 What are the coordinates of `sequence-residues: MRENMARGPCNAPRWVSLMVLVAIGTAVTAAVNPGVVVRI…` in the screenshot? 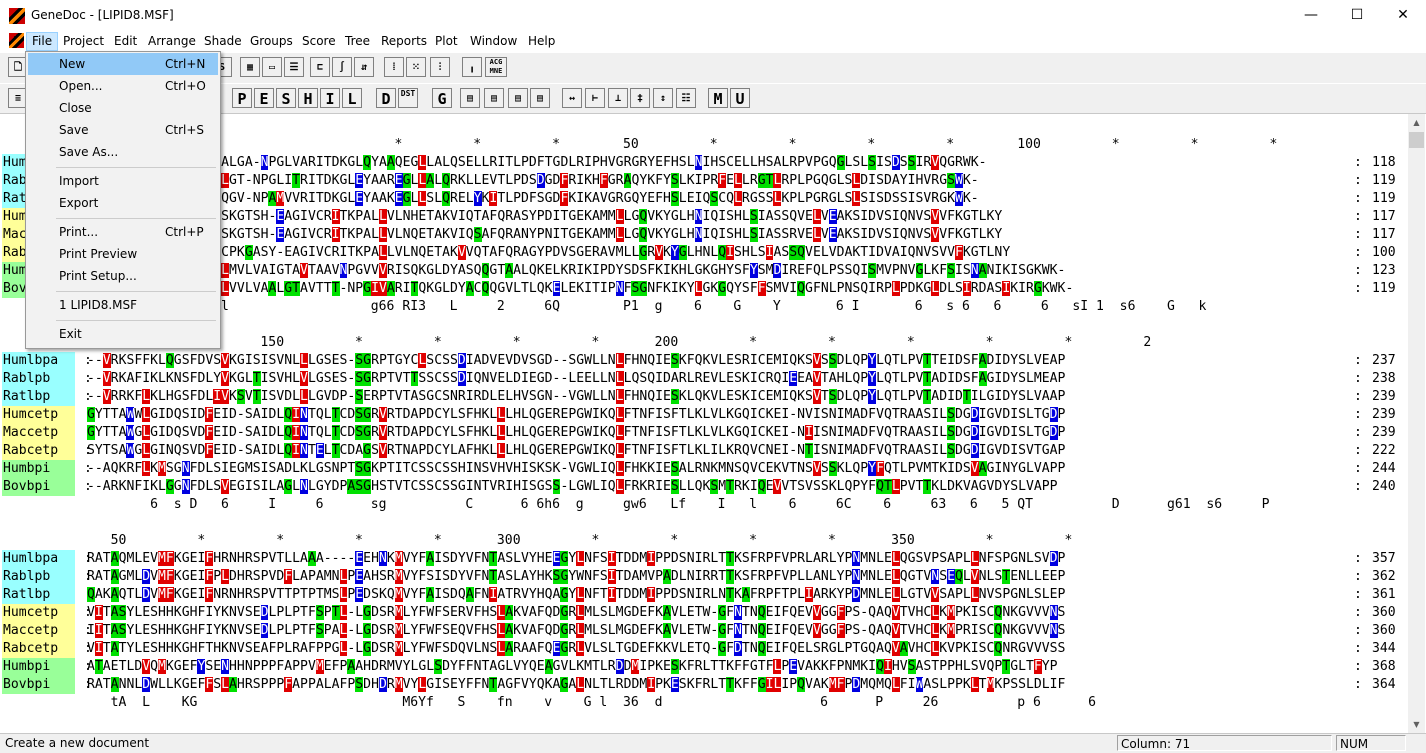 It's located at (576, 271).